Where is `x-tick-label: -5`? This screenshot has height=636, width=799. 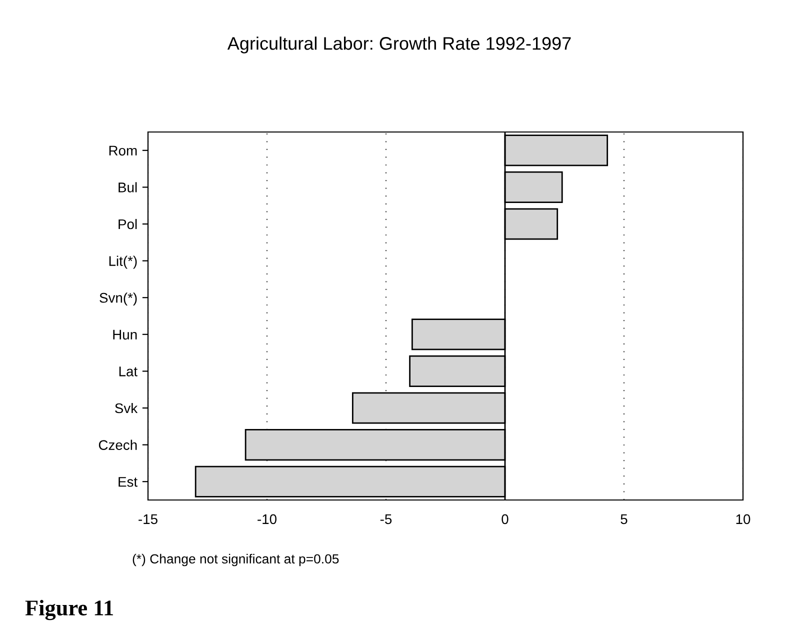 x-tick-label: -5 is located at coordinates (386, 519).